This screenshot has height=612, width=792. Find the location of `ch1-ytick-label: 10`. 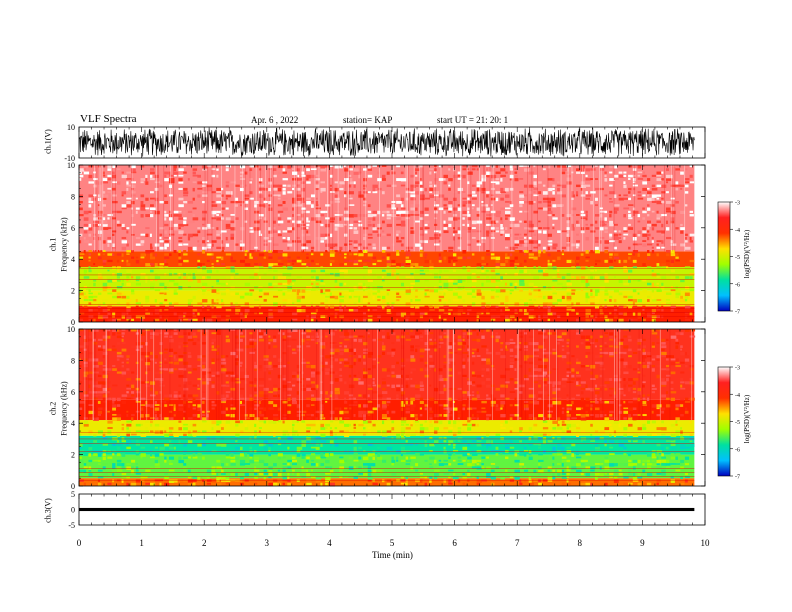

ch1-ytick-label: 10 is located at coordinates (71, 165).